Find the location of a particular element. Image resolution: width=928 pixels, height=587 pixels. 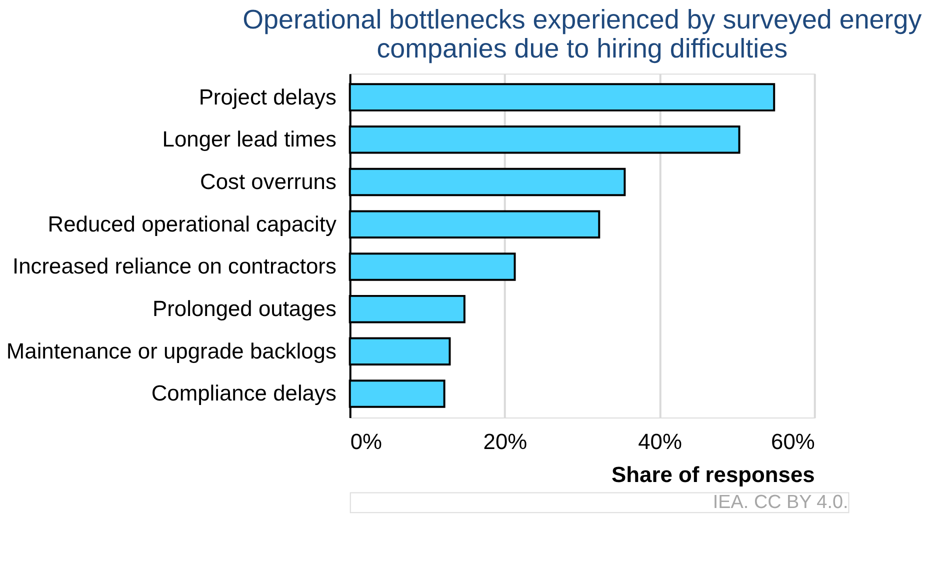

y-tick-label: Project delays is located at coordinates (267, 97).